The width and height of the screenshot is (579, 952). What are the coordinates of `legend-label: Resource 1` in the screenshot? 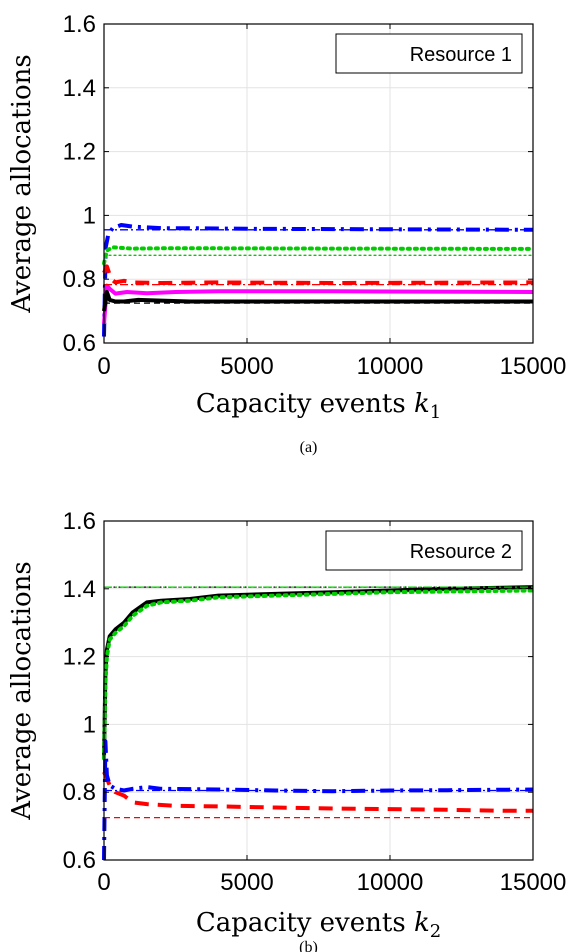 It's located at (461, 55).